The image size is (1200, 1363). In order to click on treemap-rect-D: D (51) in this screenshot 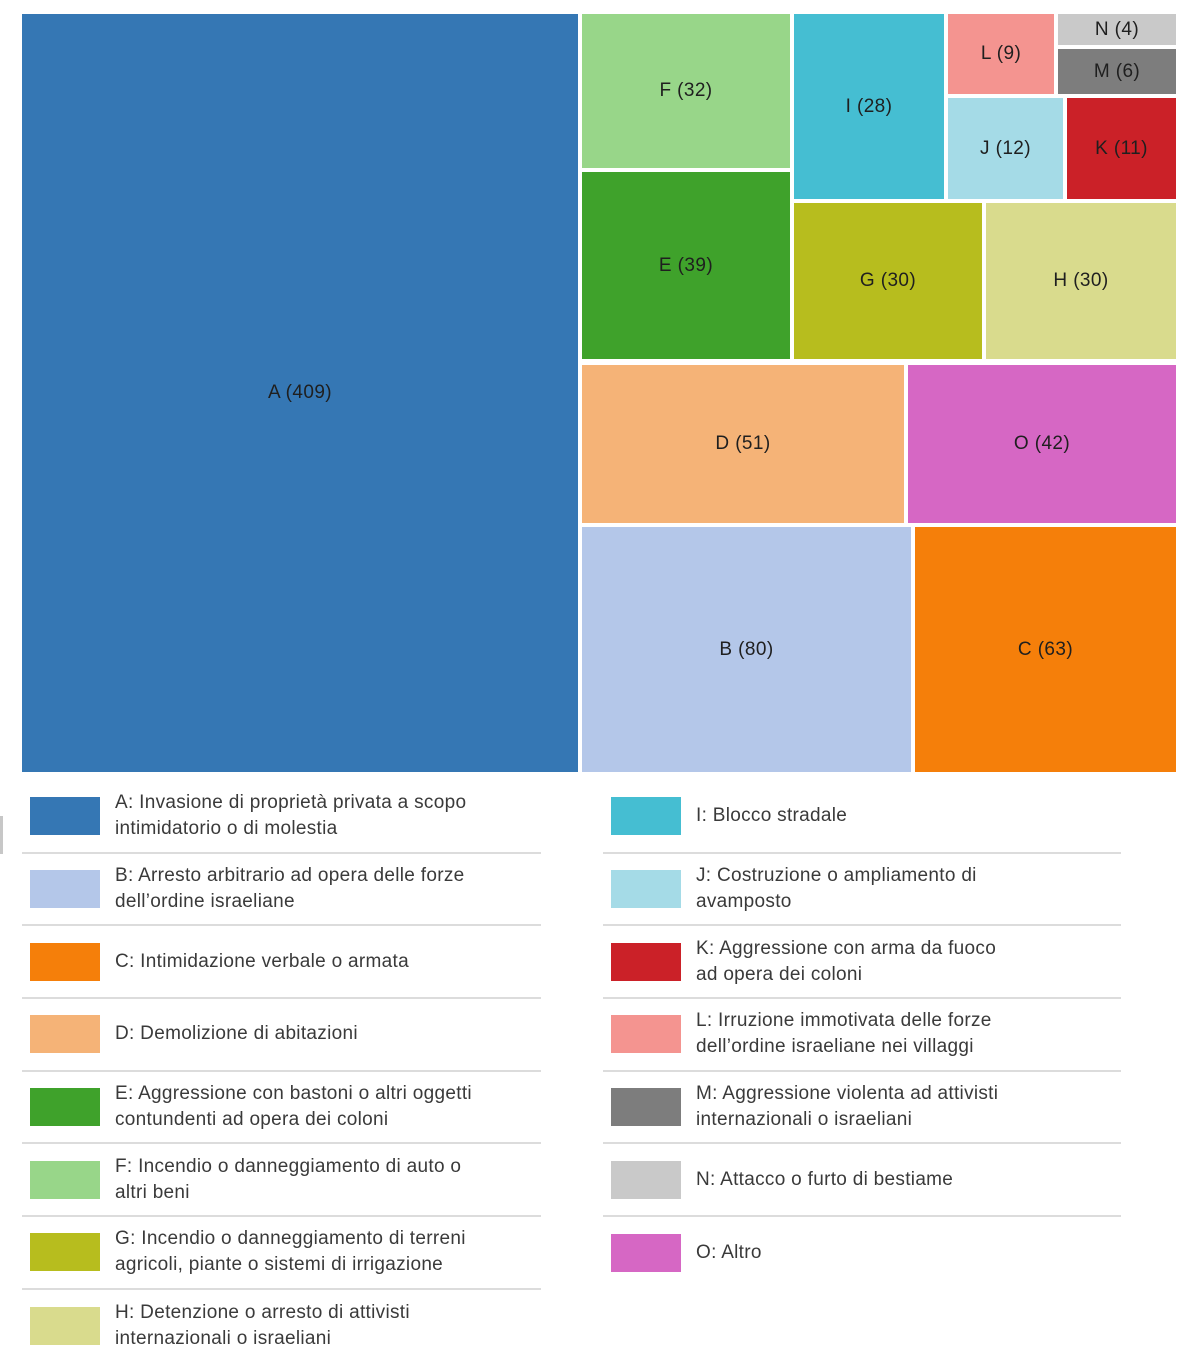, I will do `click(743, 444)`.